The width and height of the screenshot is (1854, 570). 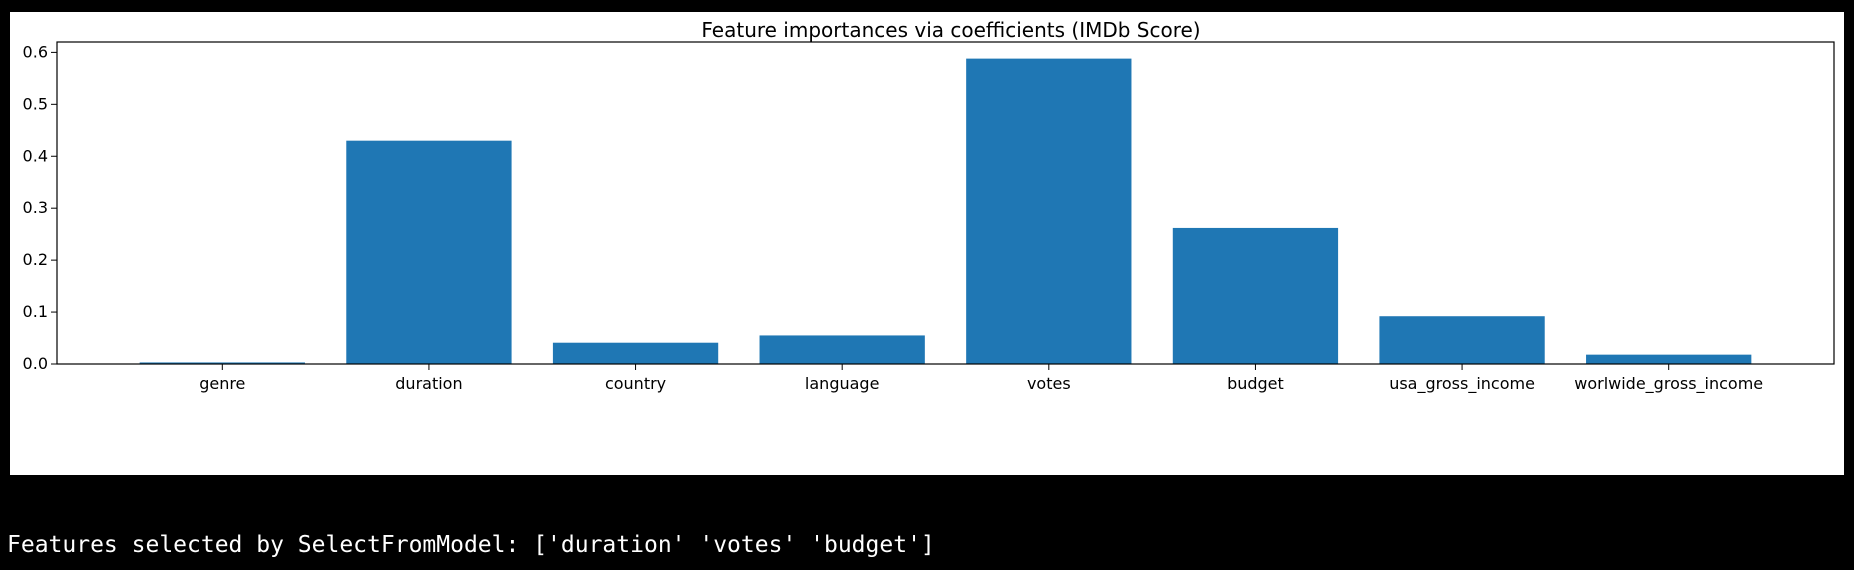 What do you see at coordinates (35, 363) in the screenshot?
I see `y-tick-label: 0.0` at bounding box center [35, 363].